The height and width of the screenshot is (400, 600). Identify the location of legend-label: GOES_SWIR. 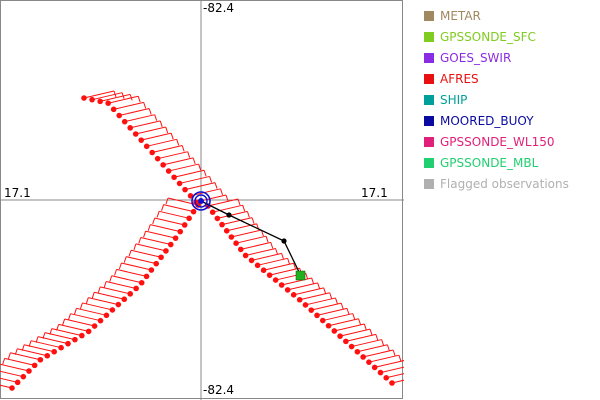
(476, 58).